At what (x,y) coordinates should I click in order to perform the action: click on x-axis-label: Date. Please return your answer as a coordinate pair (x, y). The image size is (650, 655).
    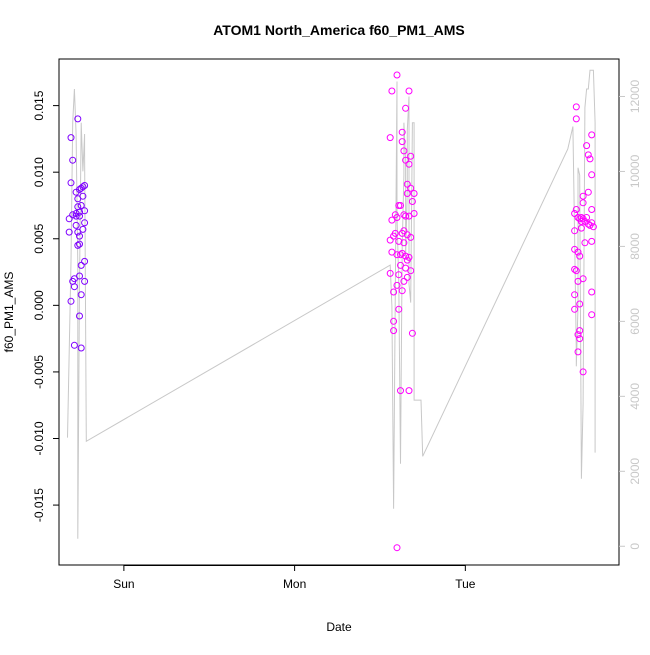
    Looking at the image, I should click on (339, 627).